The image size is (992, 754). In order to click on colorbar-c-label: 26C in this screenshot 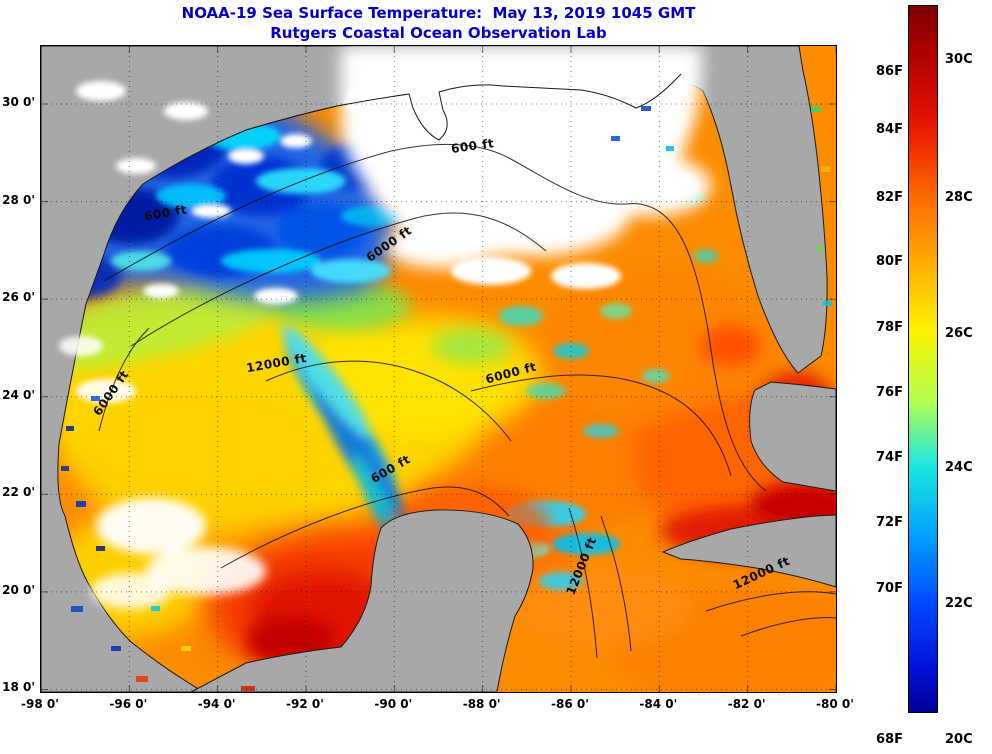, I will do `click(959, 333)`.